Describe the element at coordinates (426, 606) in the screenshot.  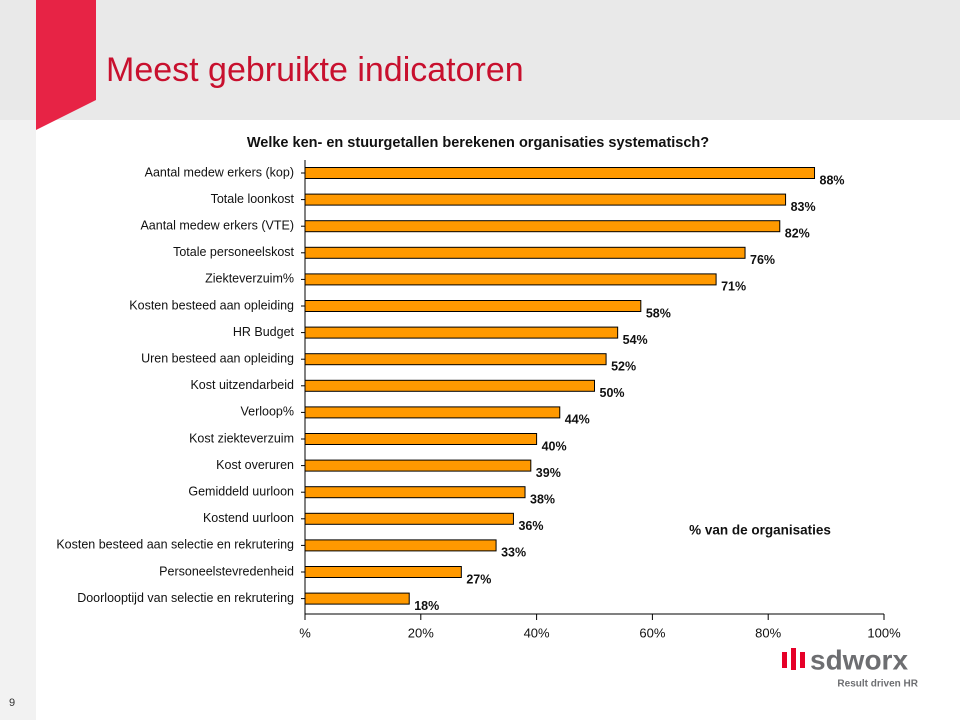
I see `value-label: 18%` at that location.